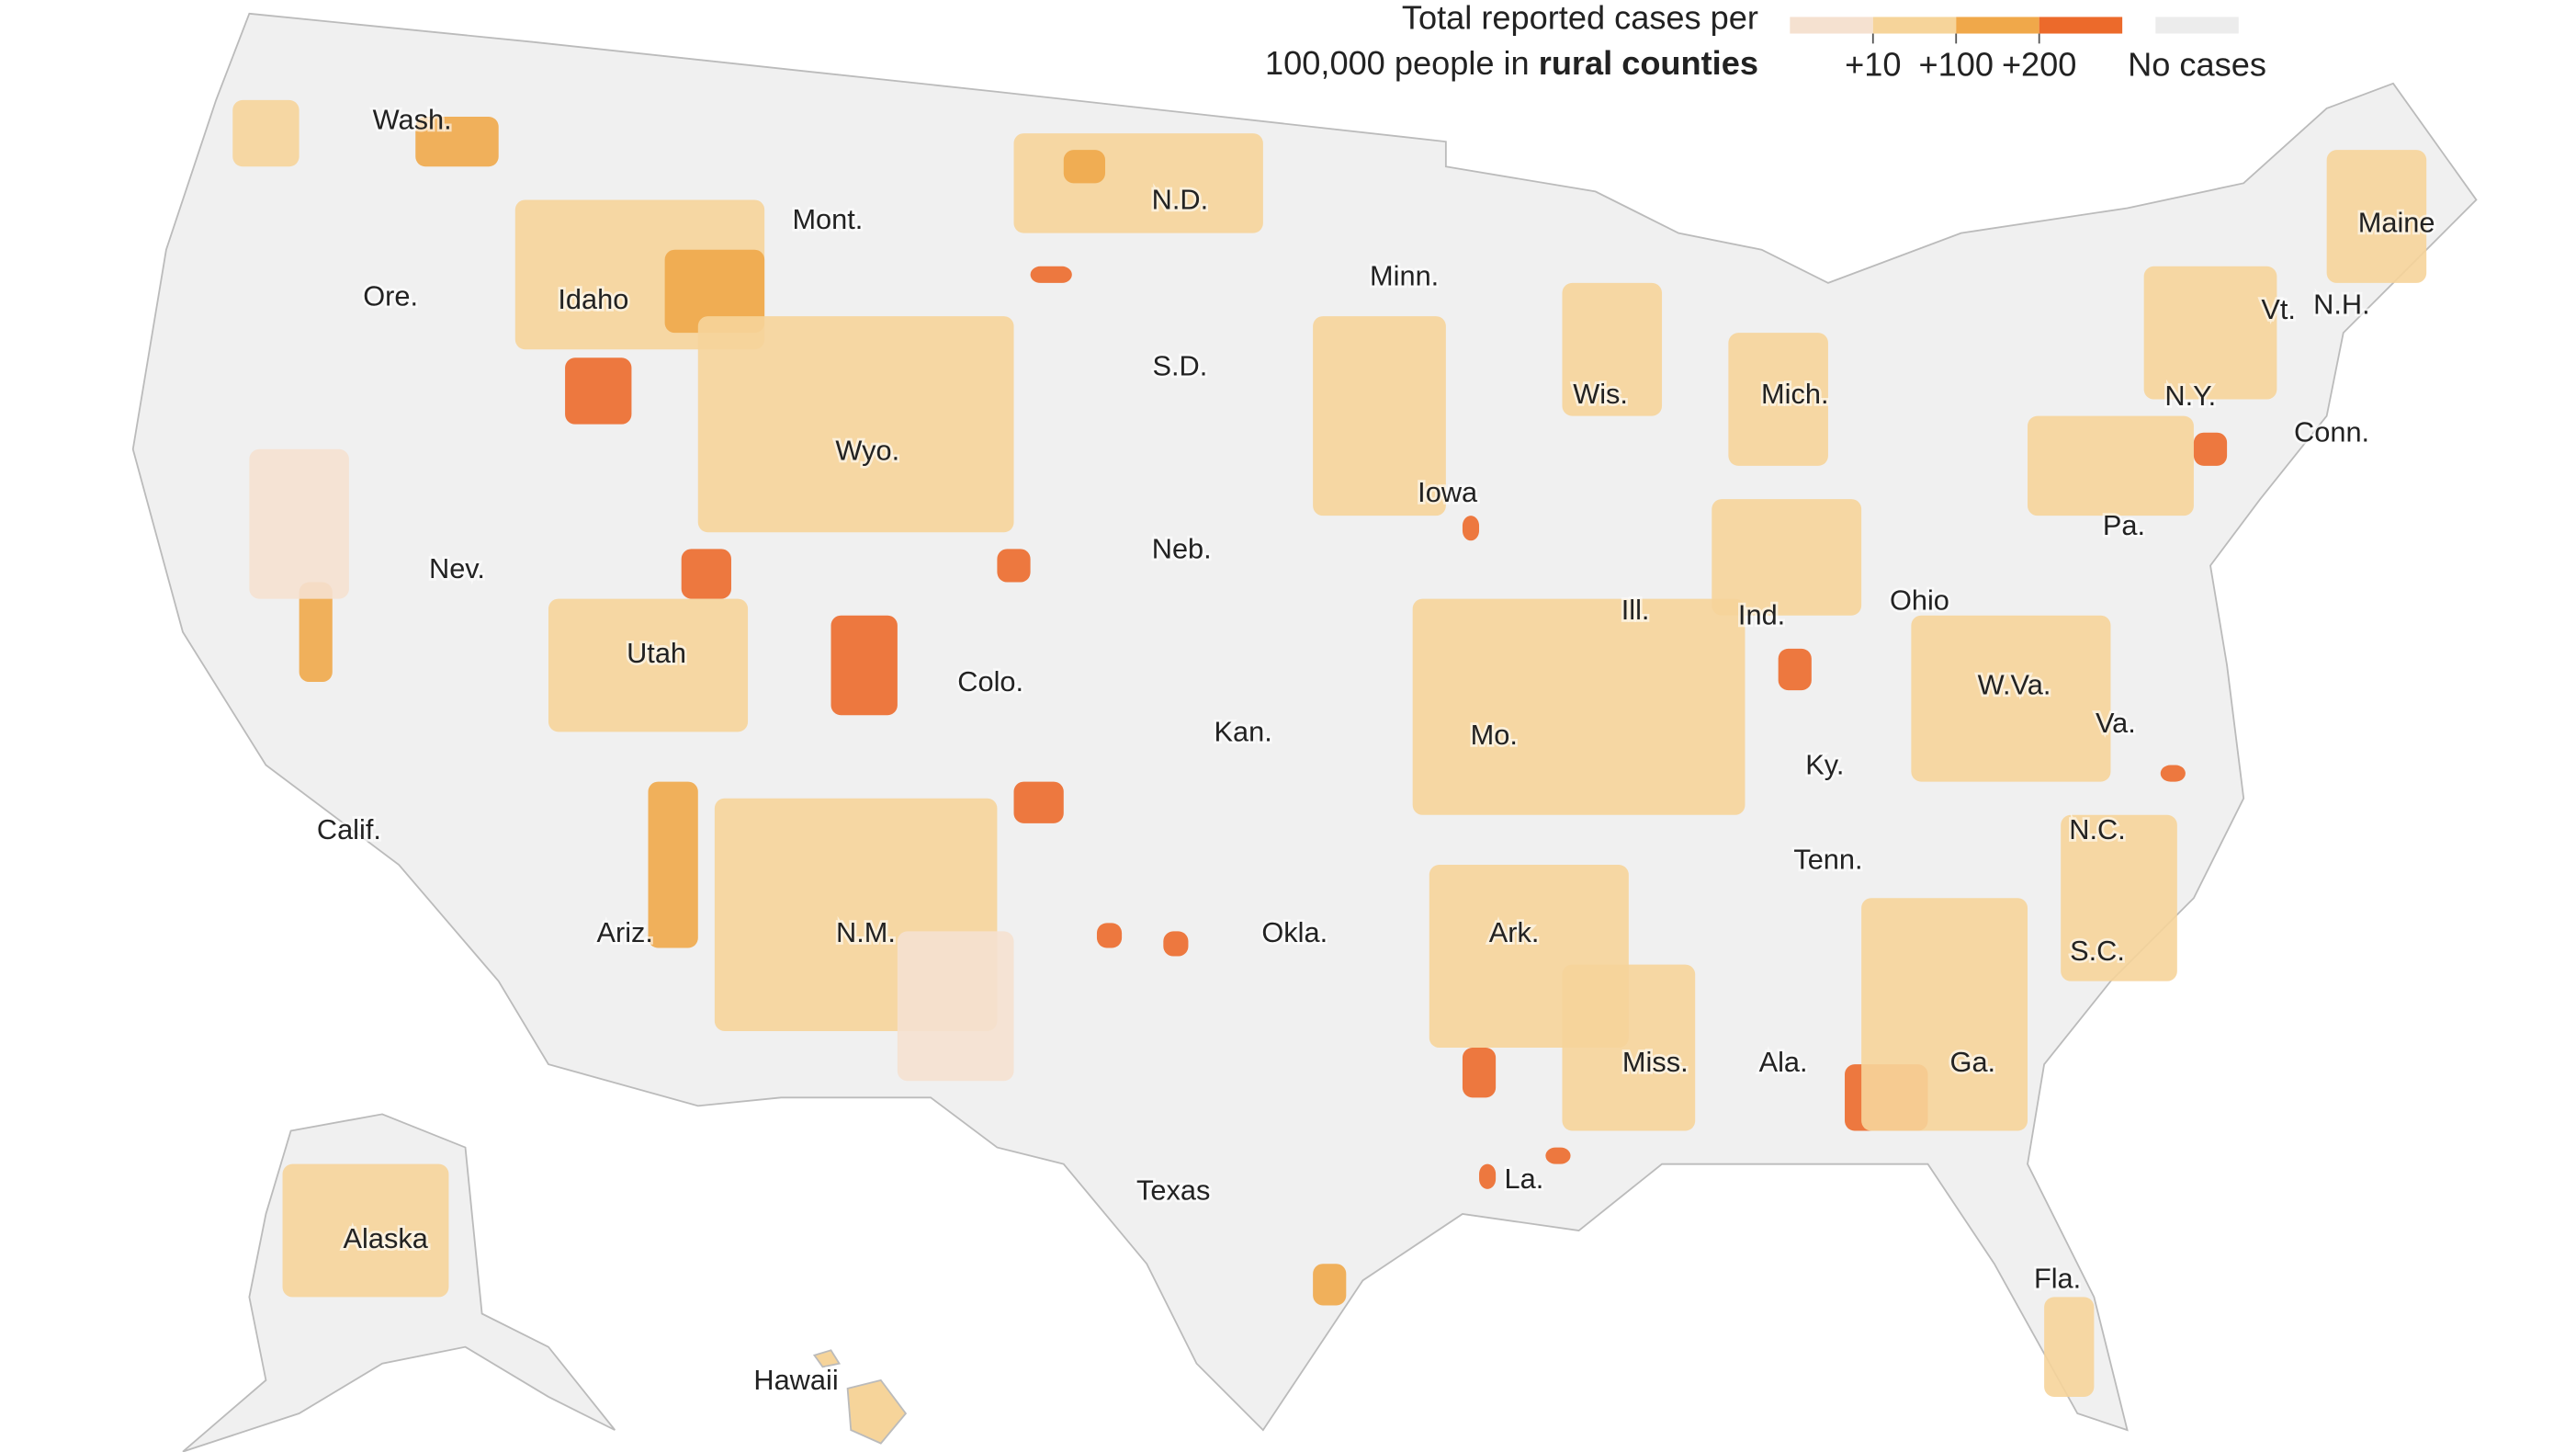 This screenshot has height=1452, width=2576. I want to click on state-label: Pa., so click(2124, 525).